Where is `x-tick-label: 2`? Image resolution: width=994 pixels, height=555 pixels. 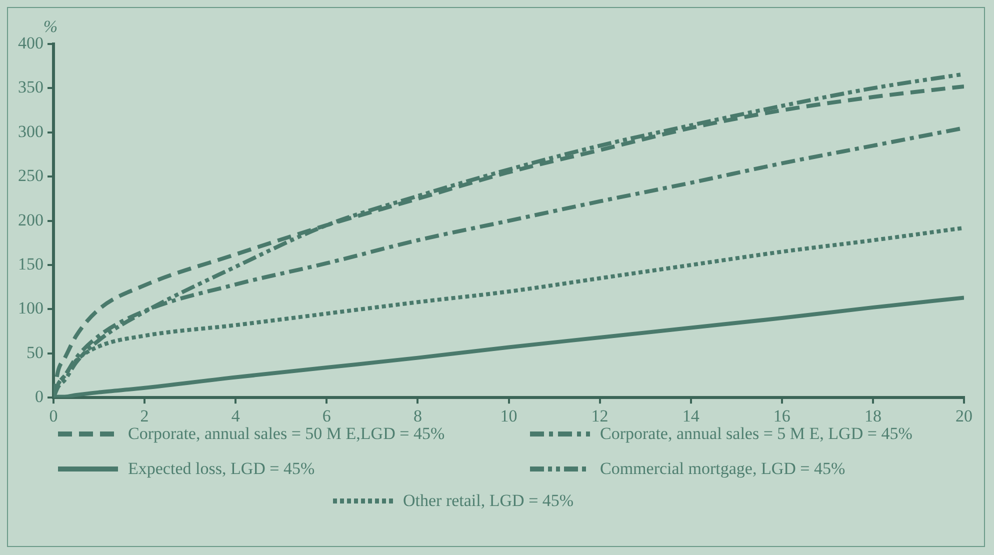 x-tick-label: 2 is located at coordinates (144, 416).